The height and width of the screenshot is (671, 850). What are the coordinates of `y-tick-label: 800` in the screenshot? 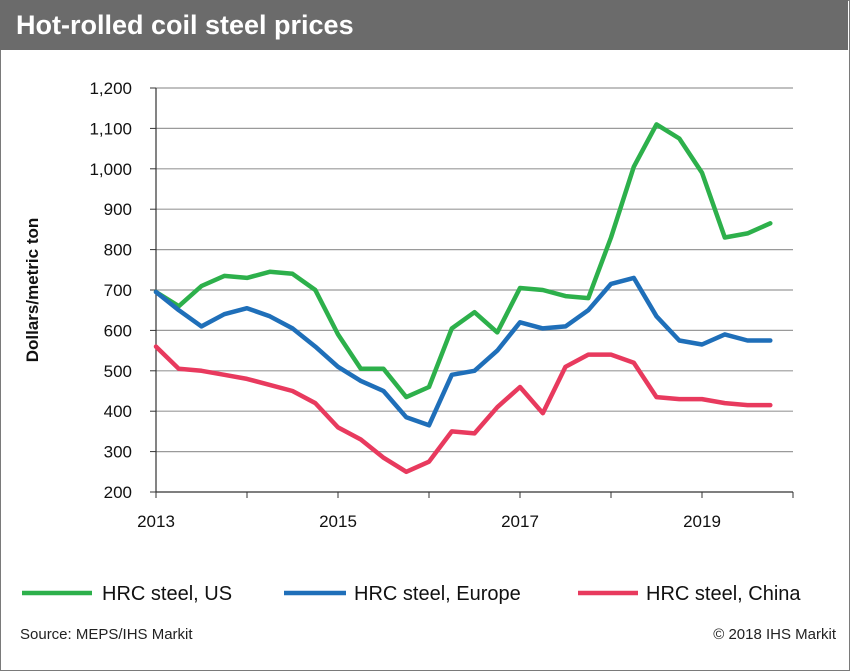 It's located at (118, 250).